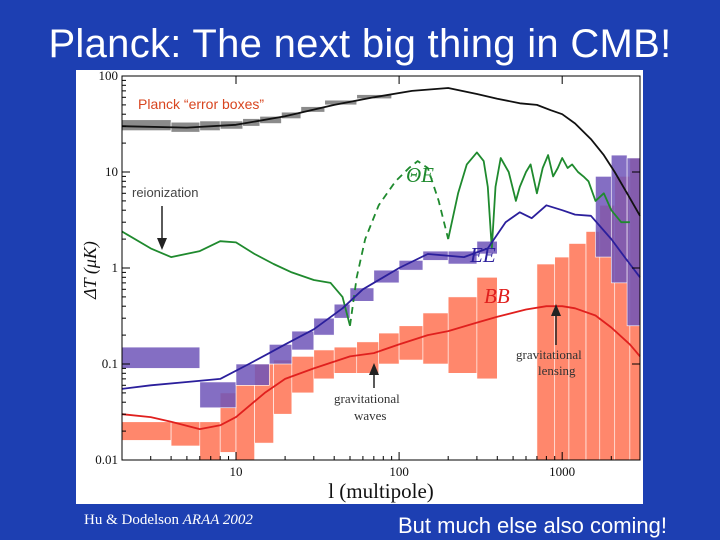 This screenshot has width=720, height=540. Describe the element at coordinates (115, 267) in the screenshot. I see `y-tick-label-2: 1` at that location.